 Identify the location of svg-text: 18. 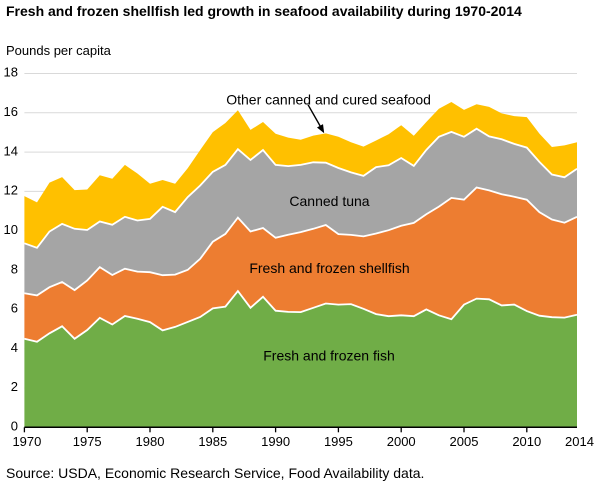
(11, 72).